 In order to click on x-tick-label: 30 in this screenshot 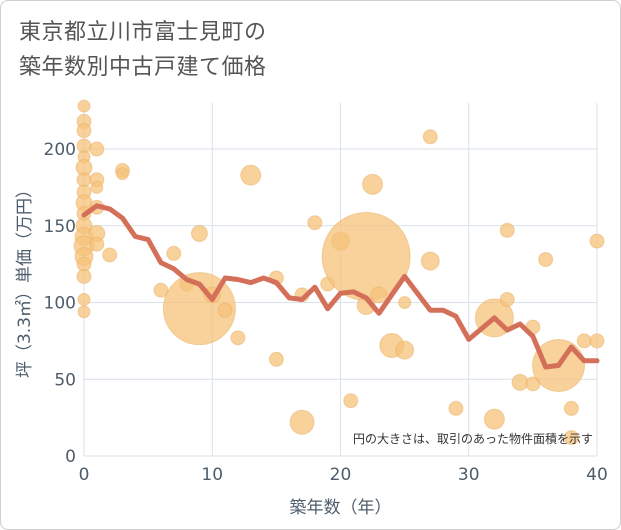, I will do `click(469, 475)`.